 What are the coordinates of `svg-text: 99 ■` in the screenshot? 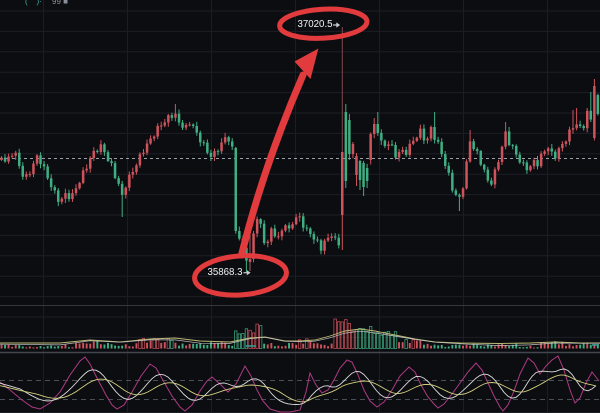 It's located at (60, 3).